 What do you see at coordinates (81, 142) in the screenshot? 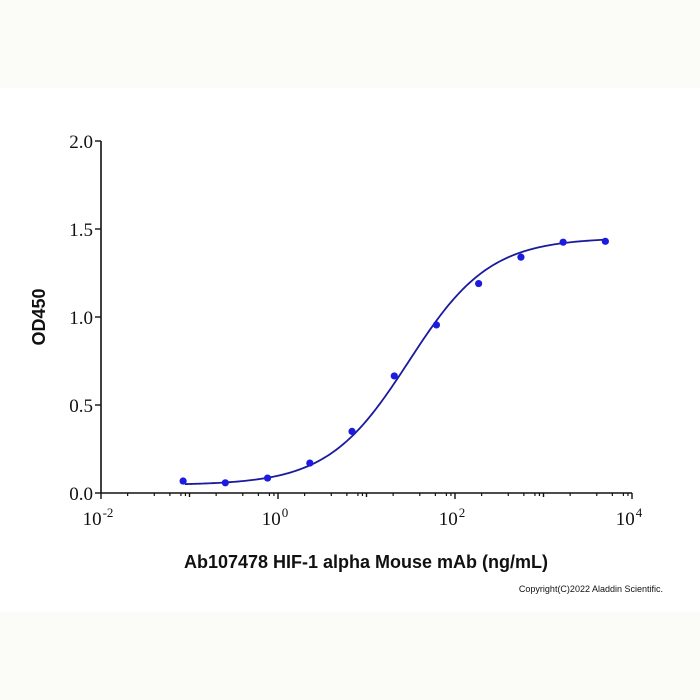
I see `y-tick-label: 2.0` at bounding box center [81, 142].